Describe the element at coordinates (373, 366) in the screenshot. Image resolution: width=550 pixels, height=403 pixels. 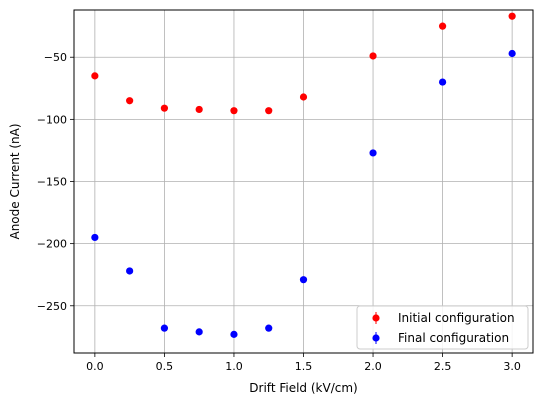
I see `x-tick-label: 2.0` at that location.